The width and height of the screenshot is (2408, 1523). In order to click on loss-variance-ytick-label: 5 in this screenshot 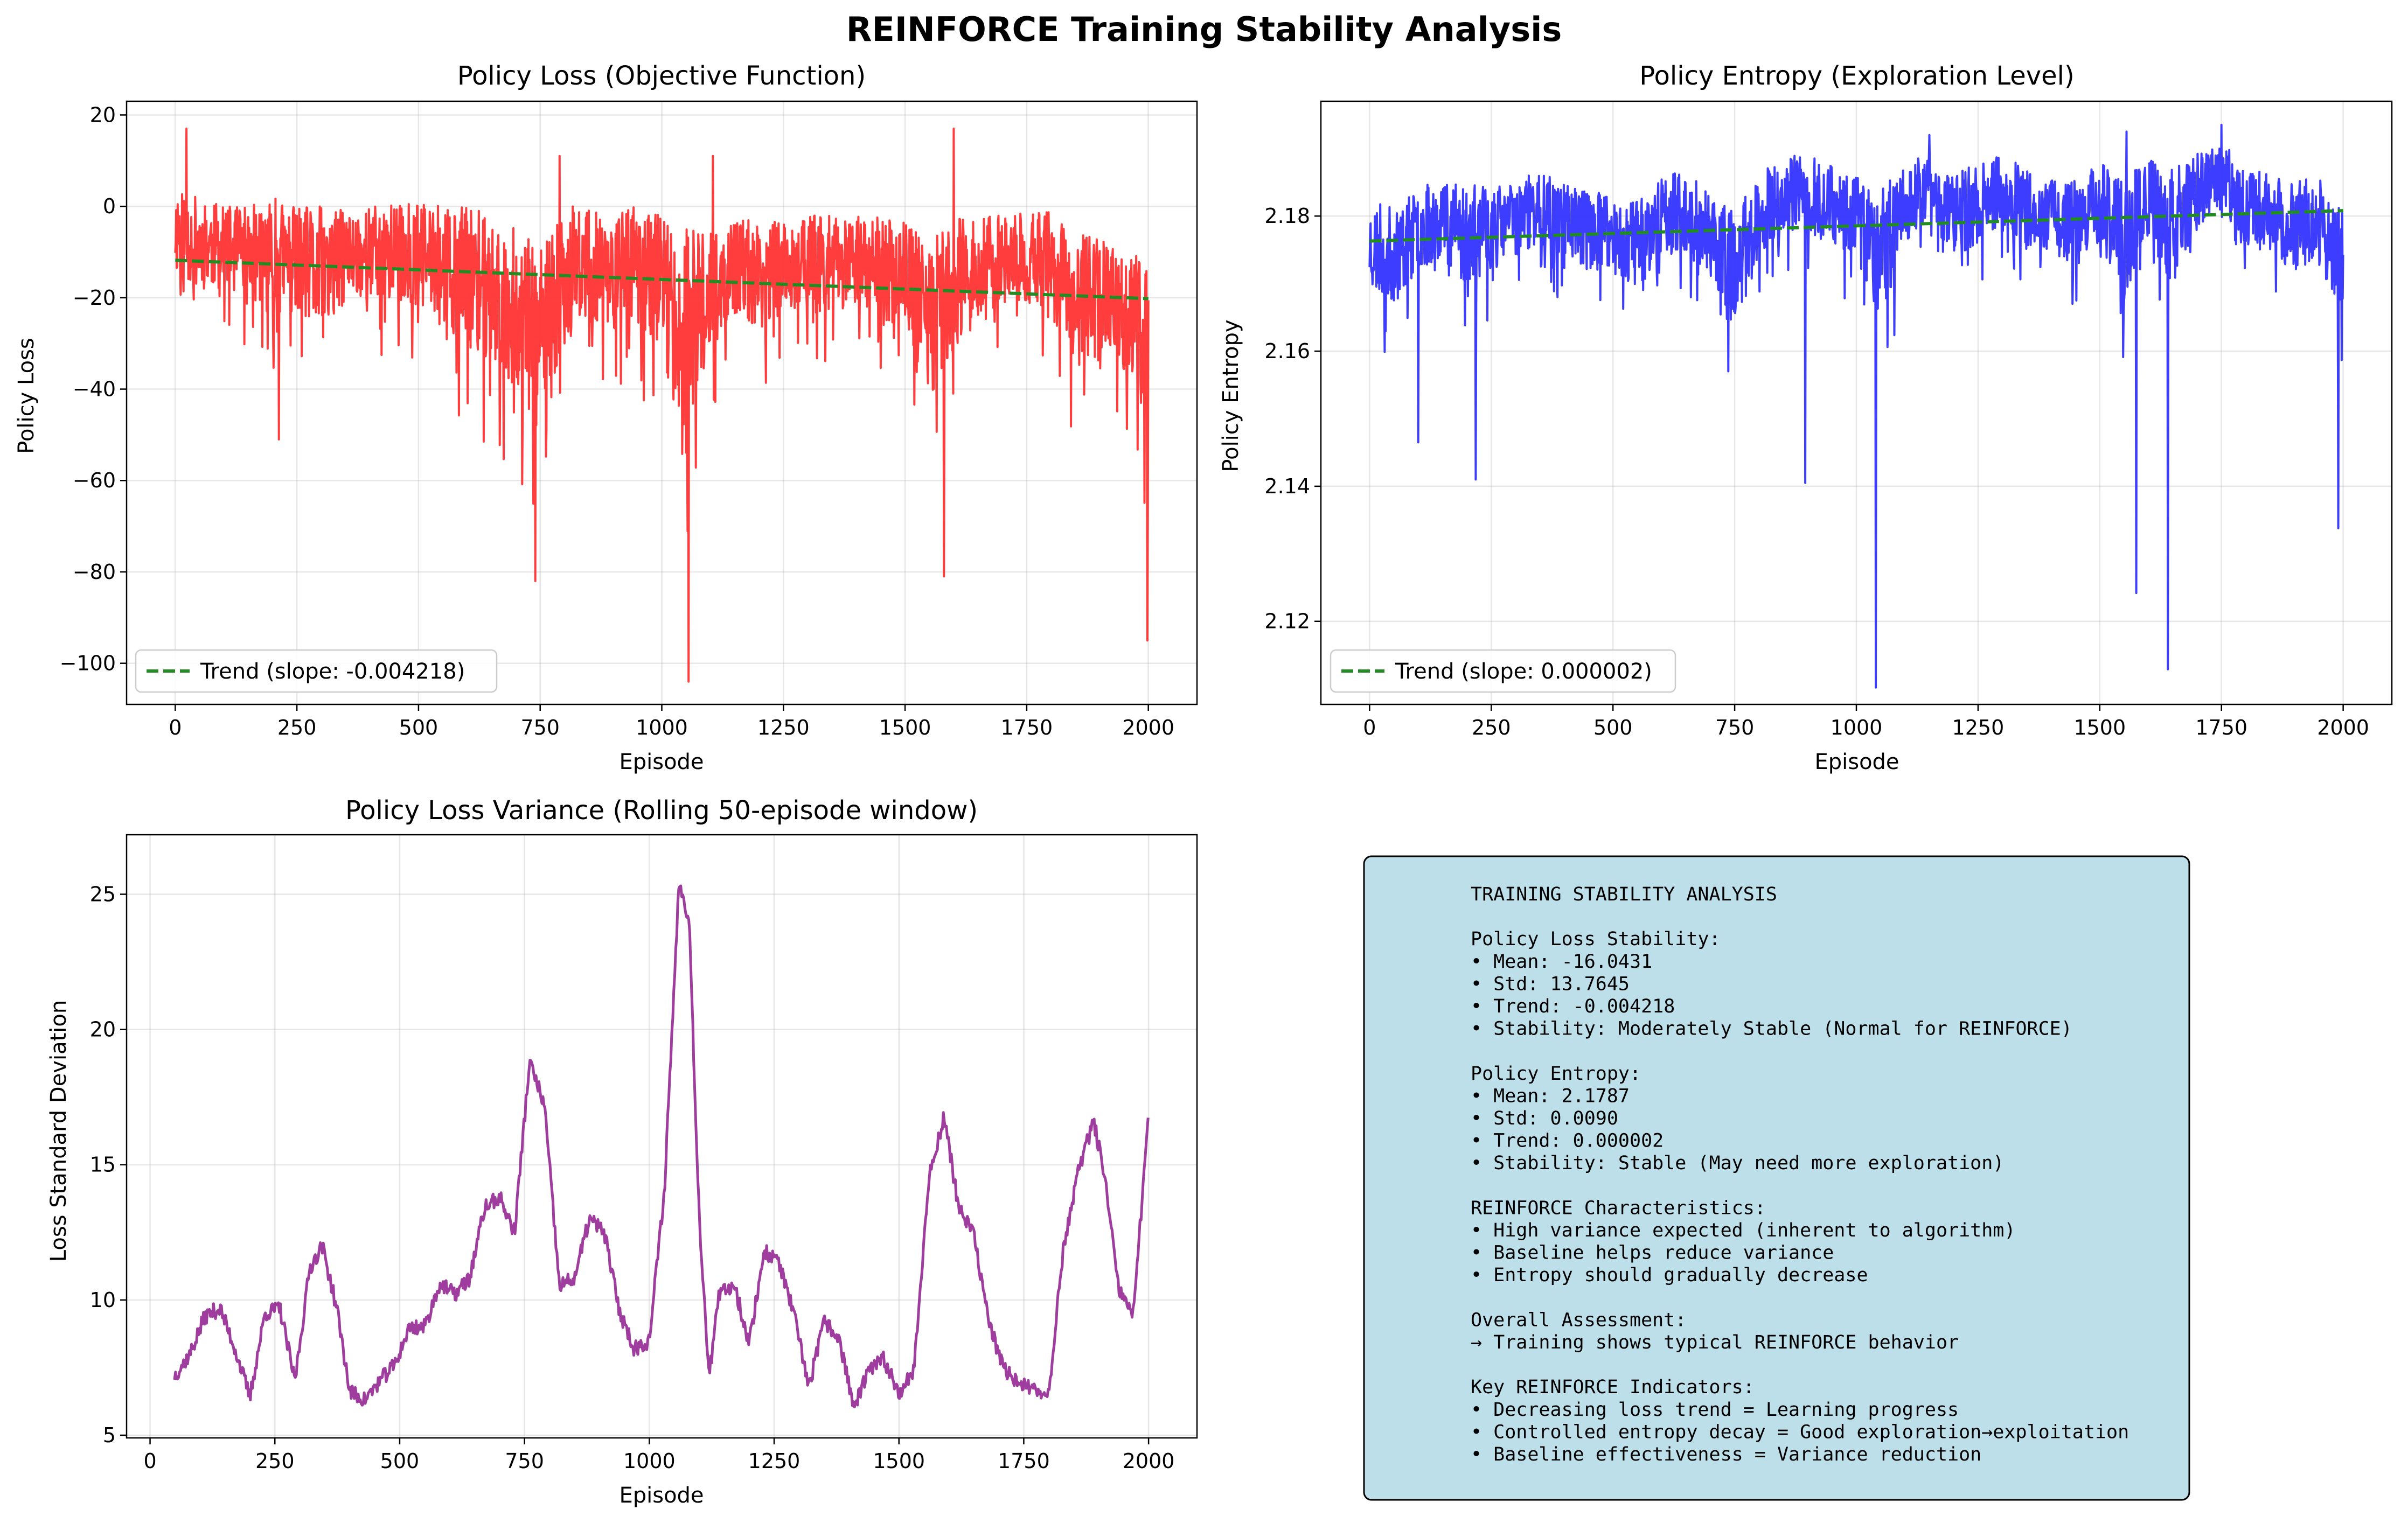, I will do `click(109, 1435)`.